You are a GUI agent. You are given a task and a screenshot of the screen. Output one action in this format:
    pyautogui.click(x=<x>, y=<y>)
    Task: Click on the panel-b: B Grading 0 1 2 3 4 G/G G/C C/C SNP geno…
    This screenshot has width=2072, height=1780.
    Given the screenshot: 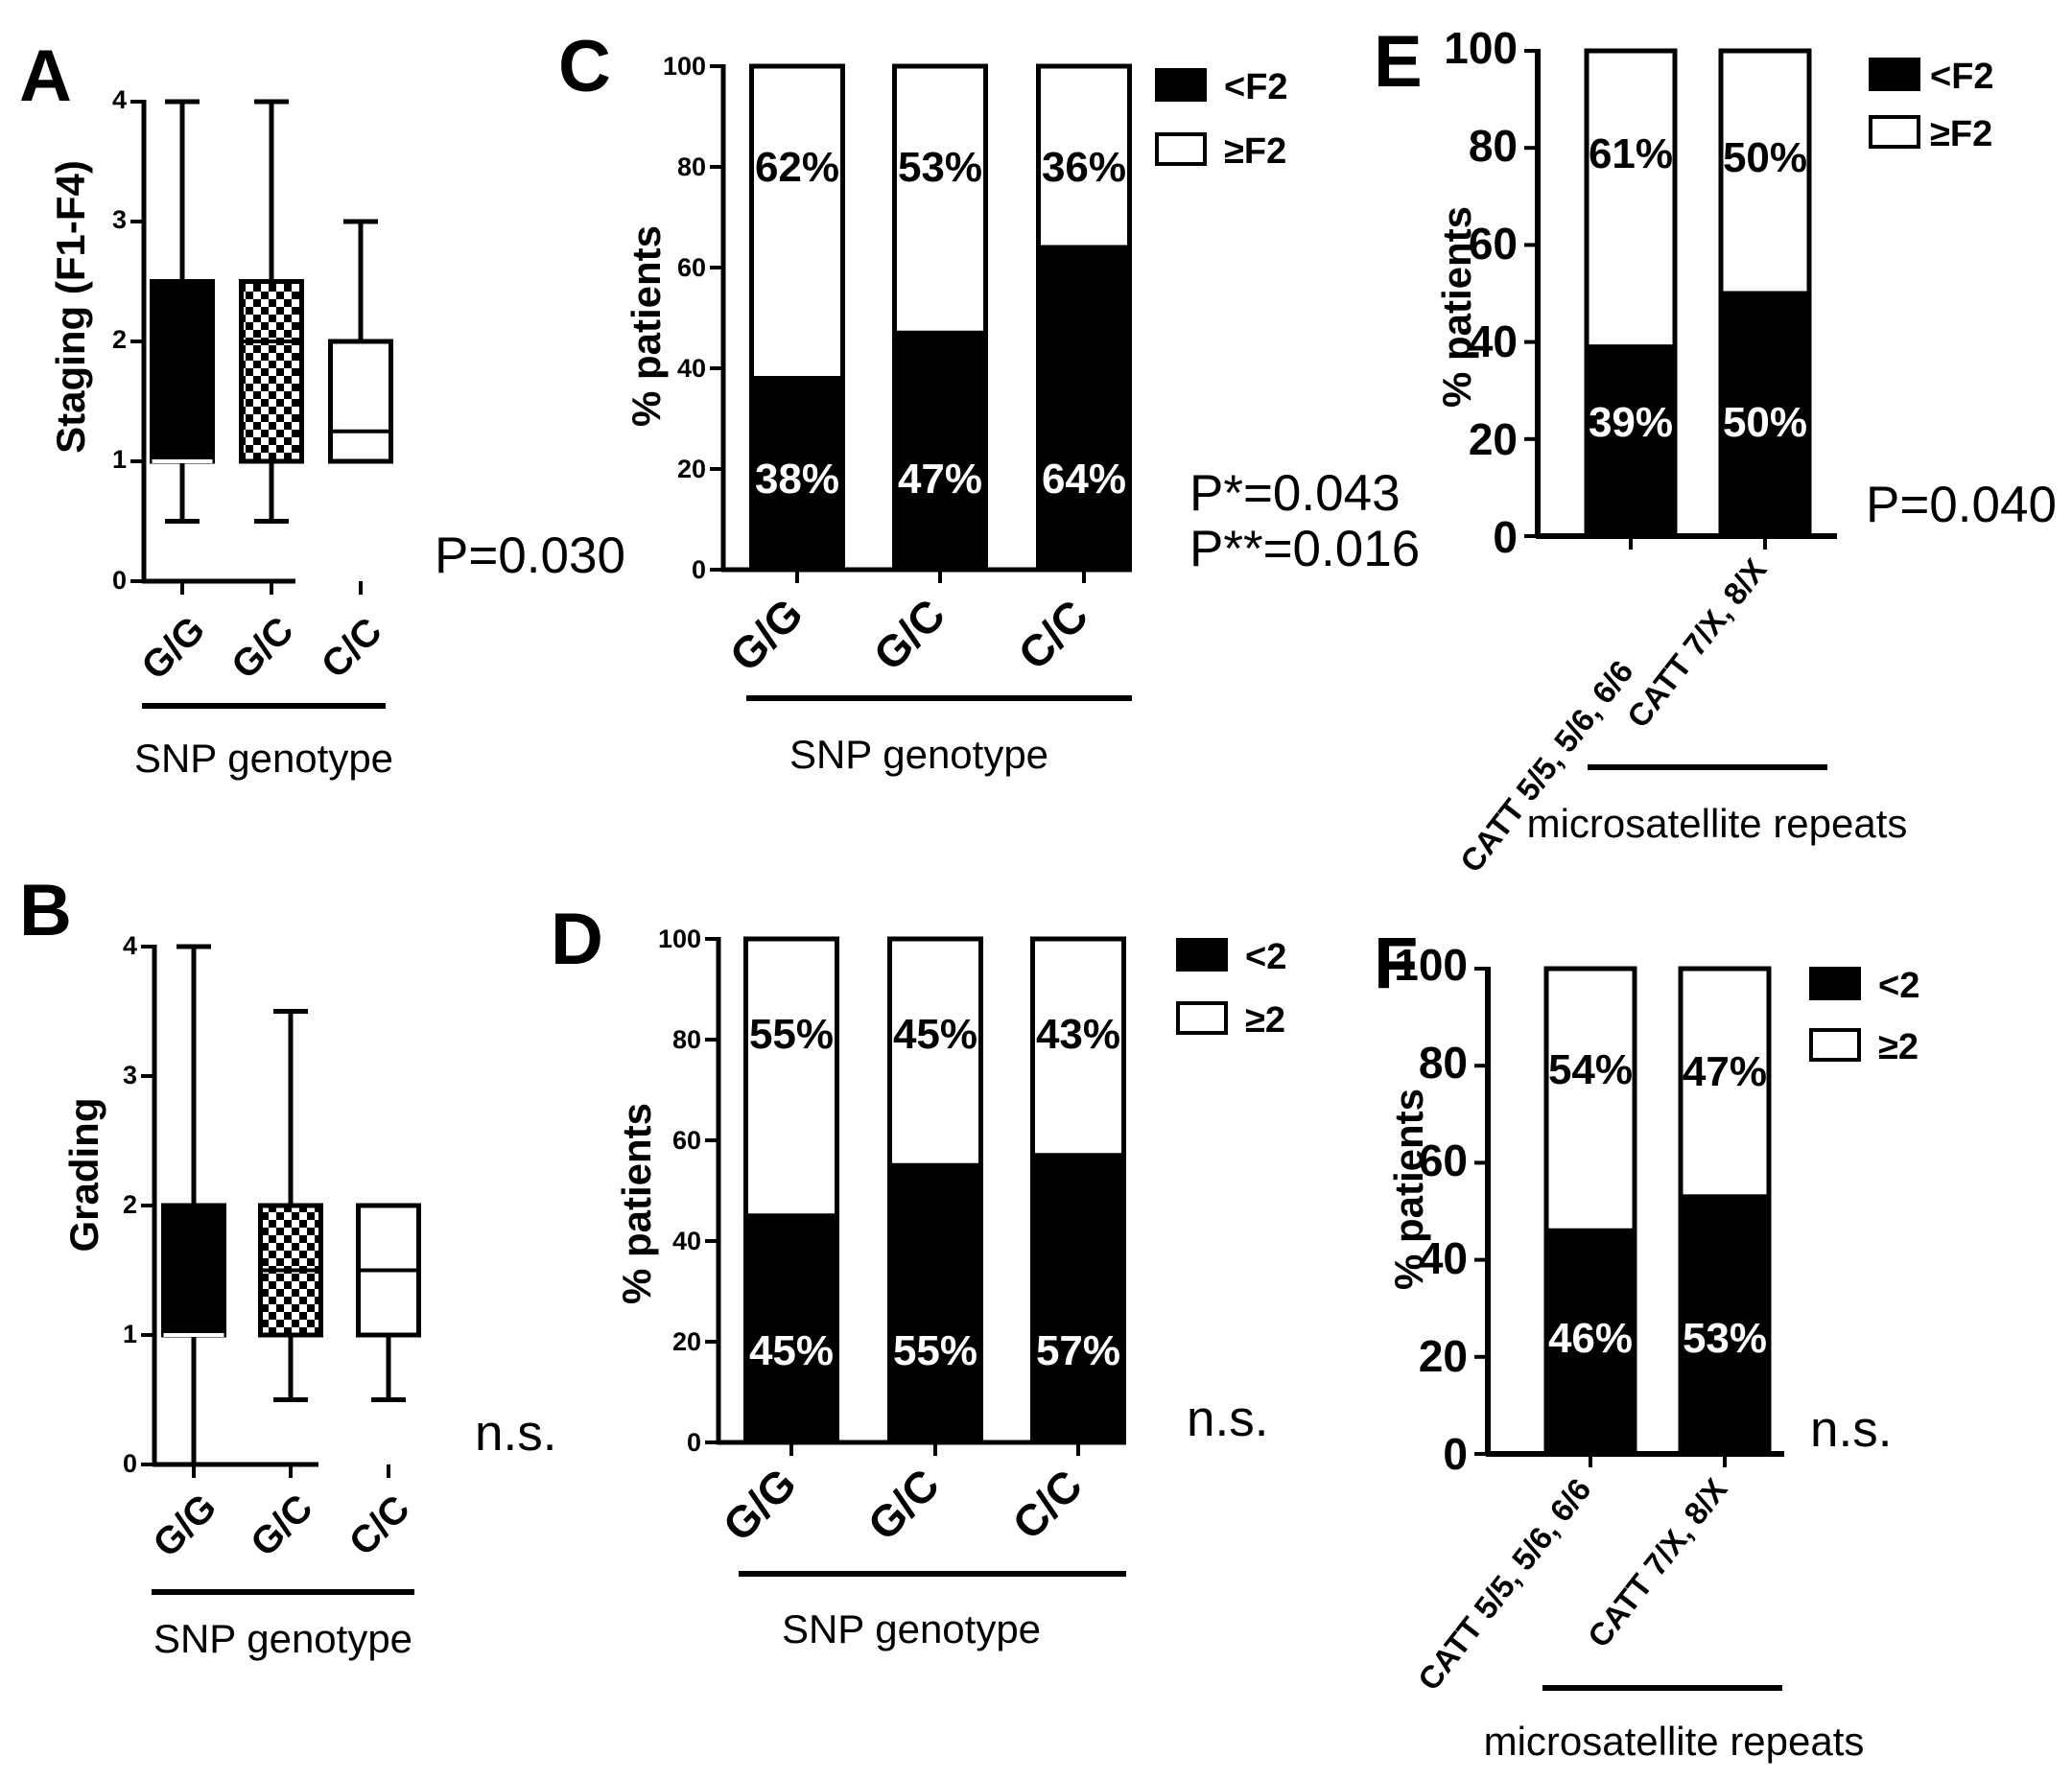 What is the action you would take?
    pyautogui.click(x=287, y=1265)
    